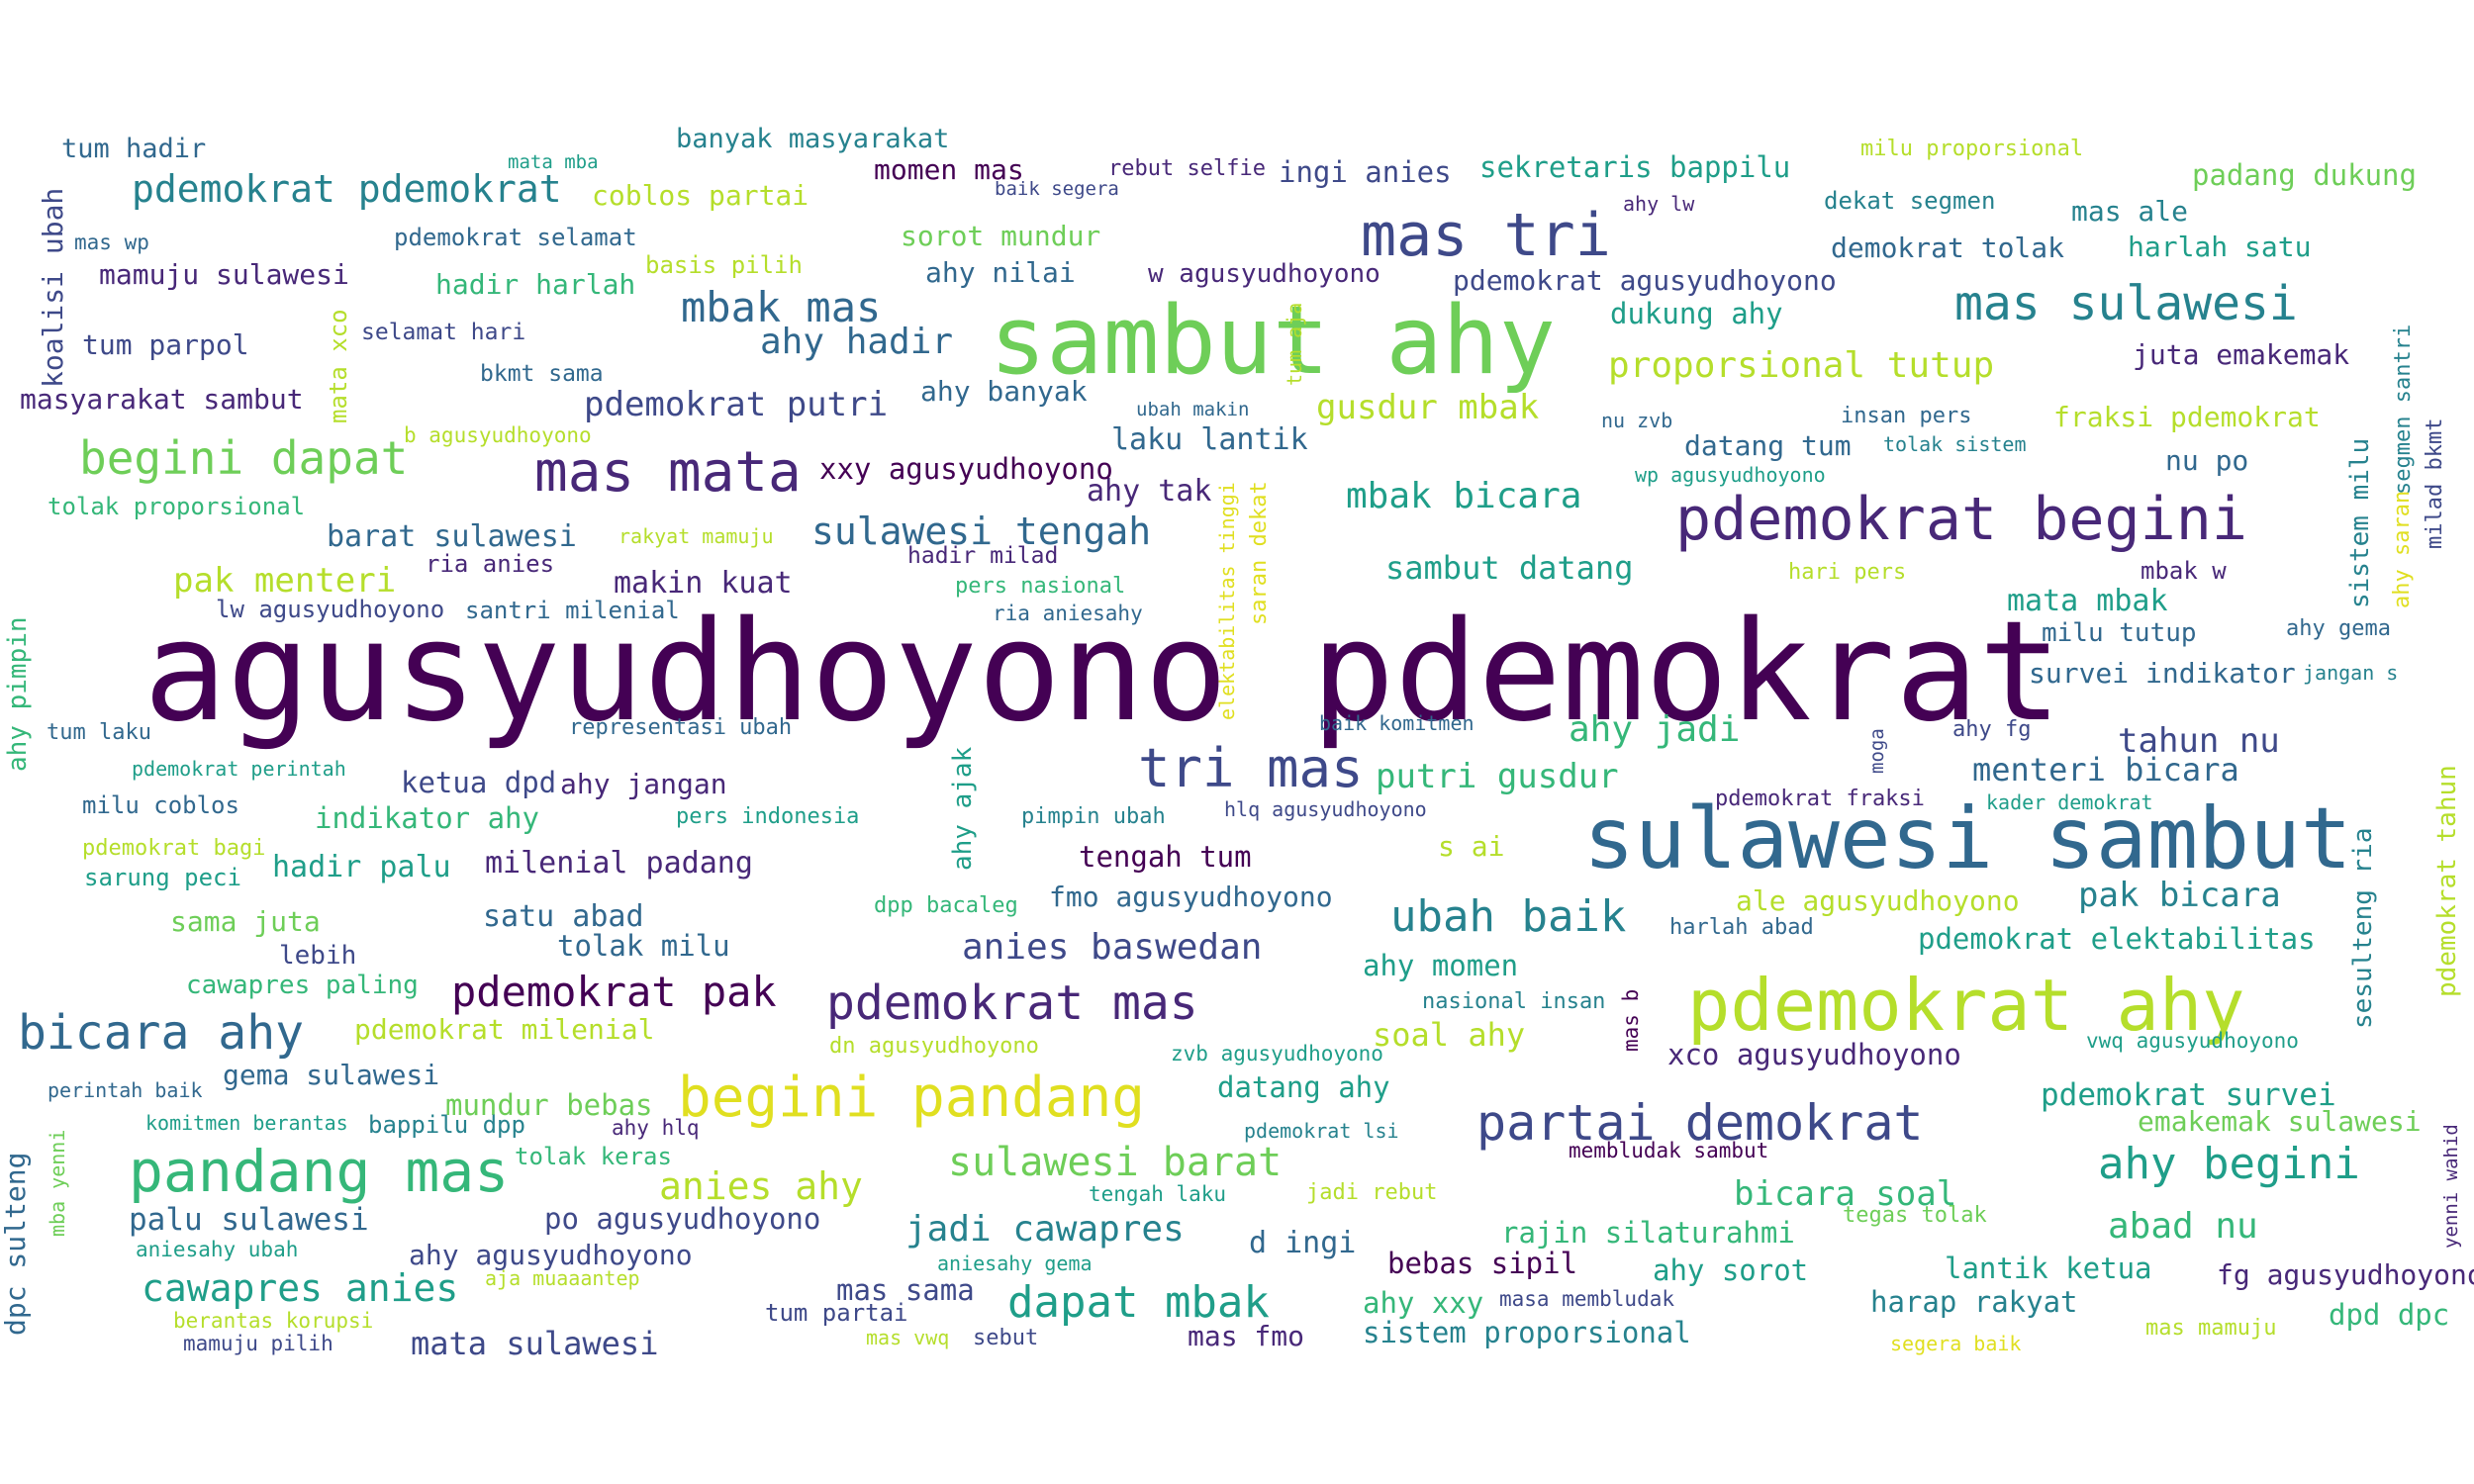 The height and width of the screenshot is (1484, 2474). I want to click on word-tegas-tolak: tegas tolak, so click(1915, 1215).